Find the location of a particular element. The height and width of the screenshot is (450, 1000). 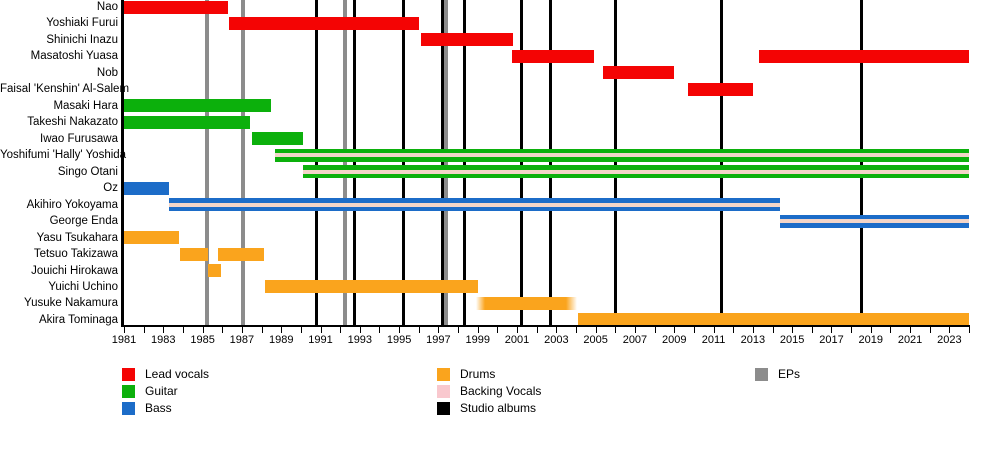

legend-label: Drums is located at coordinates (478, 374).